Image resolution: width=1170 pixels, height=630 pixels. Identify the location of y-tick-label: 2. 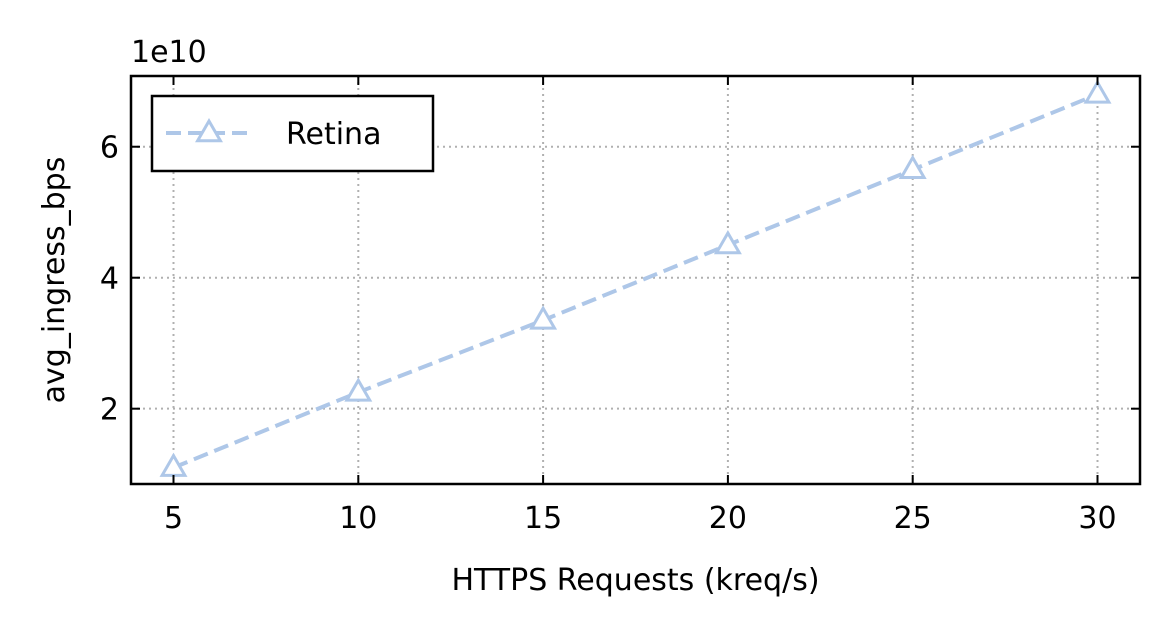
(109, 410).